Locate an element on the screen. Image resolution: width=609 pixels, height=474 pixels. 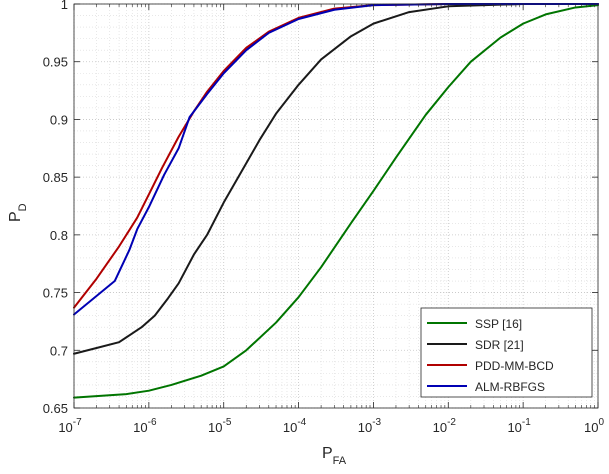
y-tick-label: 0.75 is located at coordinates (55, 293).